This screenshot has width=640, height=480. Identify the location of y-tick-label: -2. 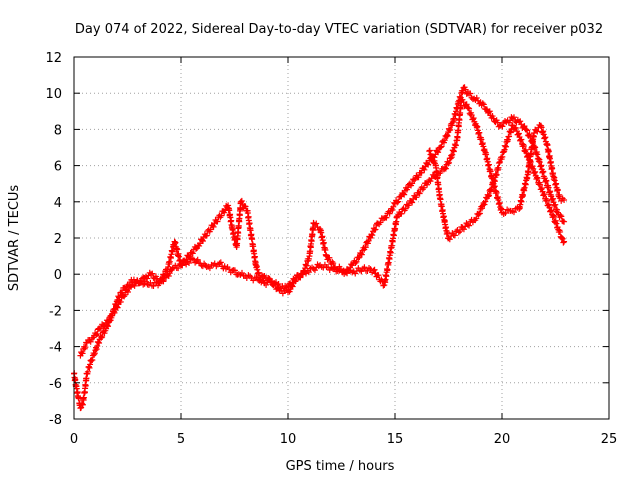
(55, 311).